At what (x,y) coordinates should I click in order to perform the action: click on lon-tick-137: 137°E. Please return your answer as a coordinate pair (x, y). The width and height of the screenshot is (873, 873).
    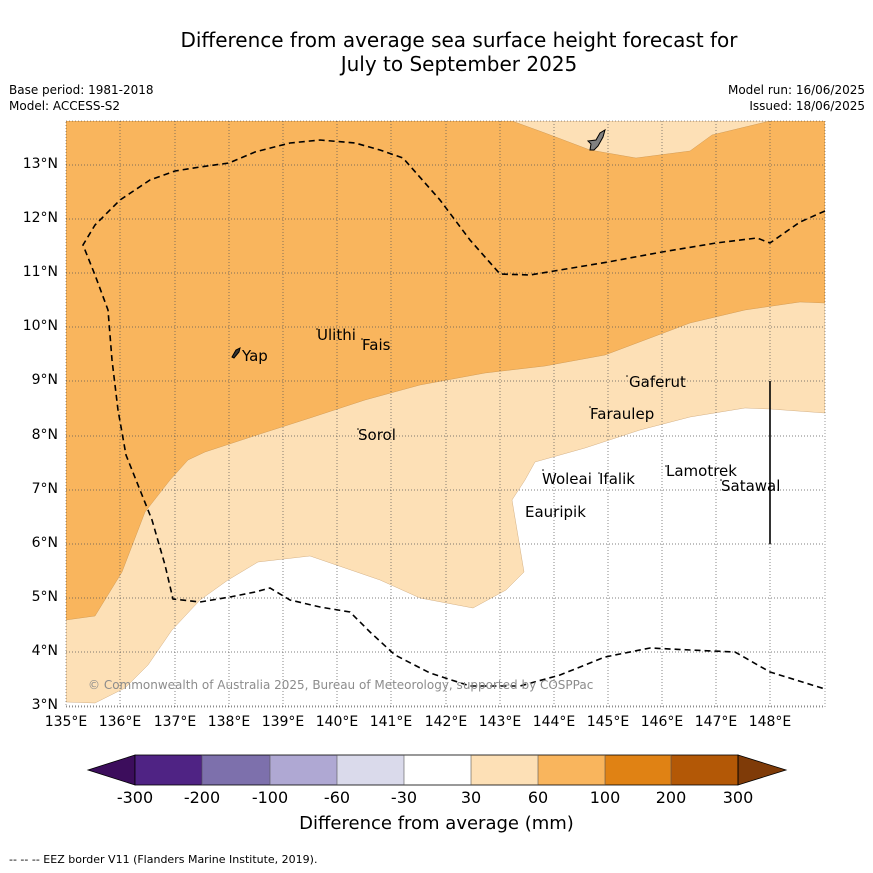
    Looking at the image, I should click on (175, 722).